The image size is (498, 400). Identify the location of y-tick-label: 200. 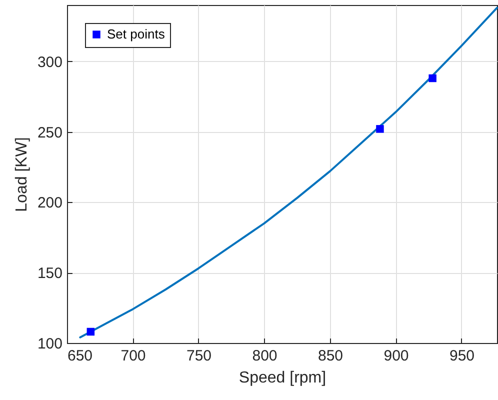
(49, 203).